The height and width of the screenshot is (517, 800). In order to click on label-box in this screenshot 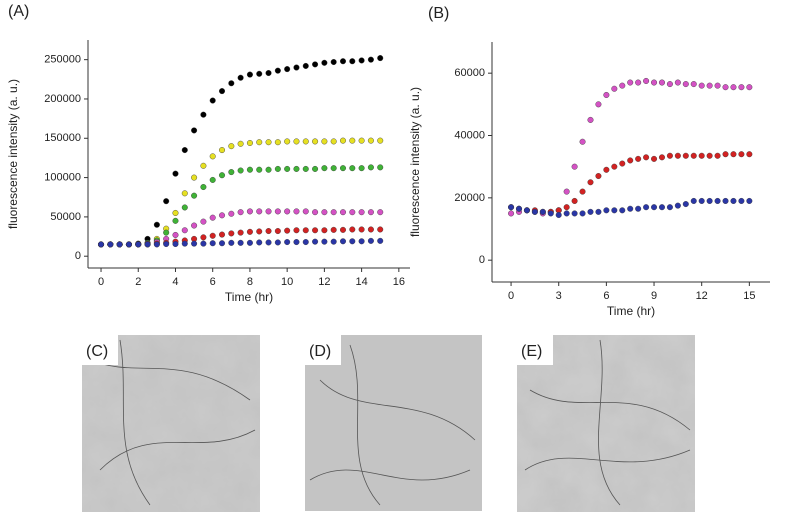, I will do `click(535, 350)`.